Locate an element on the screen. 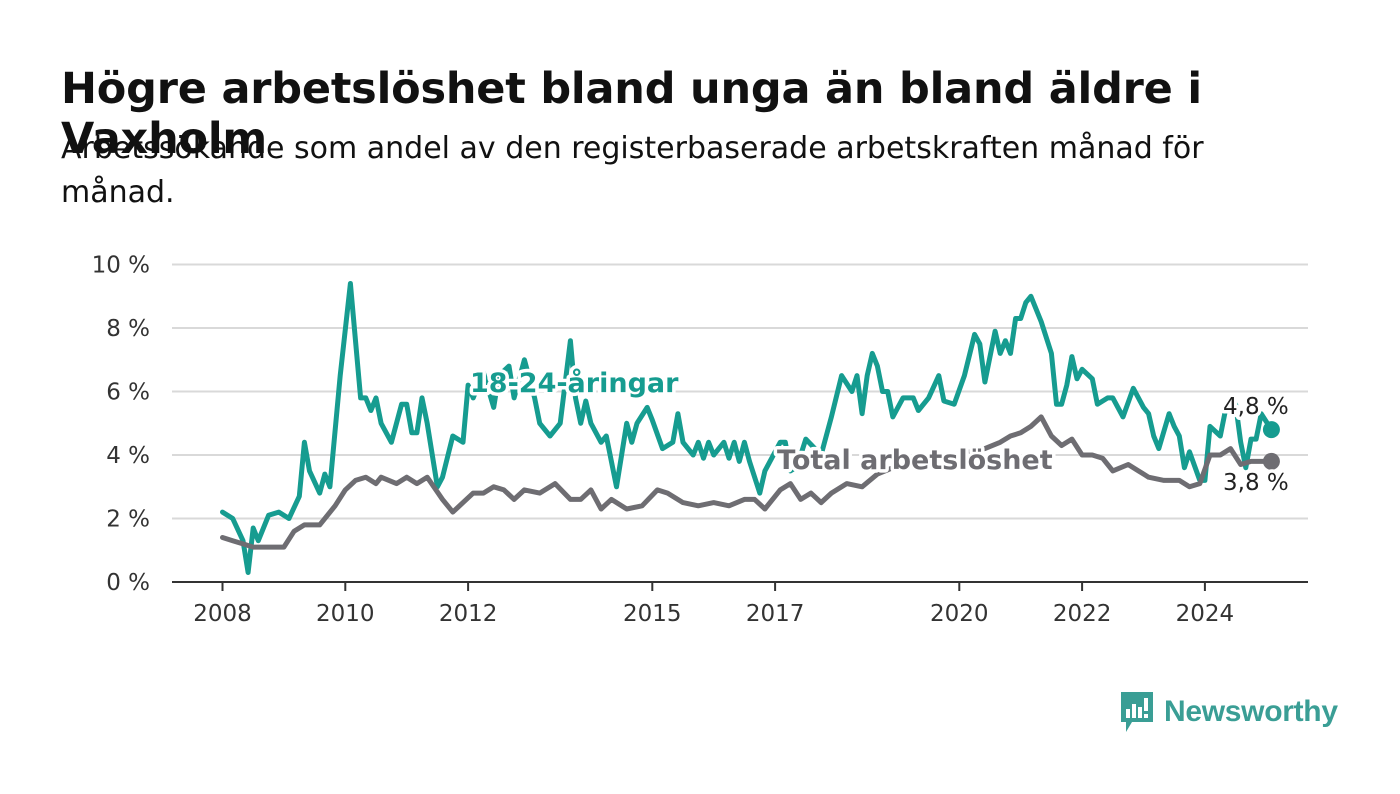 The image size is (1400, 794). youth-end-value: 4,8 %4,8 % is located at coordinates (1256, 407).